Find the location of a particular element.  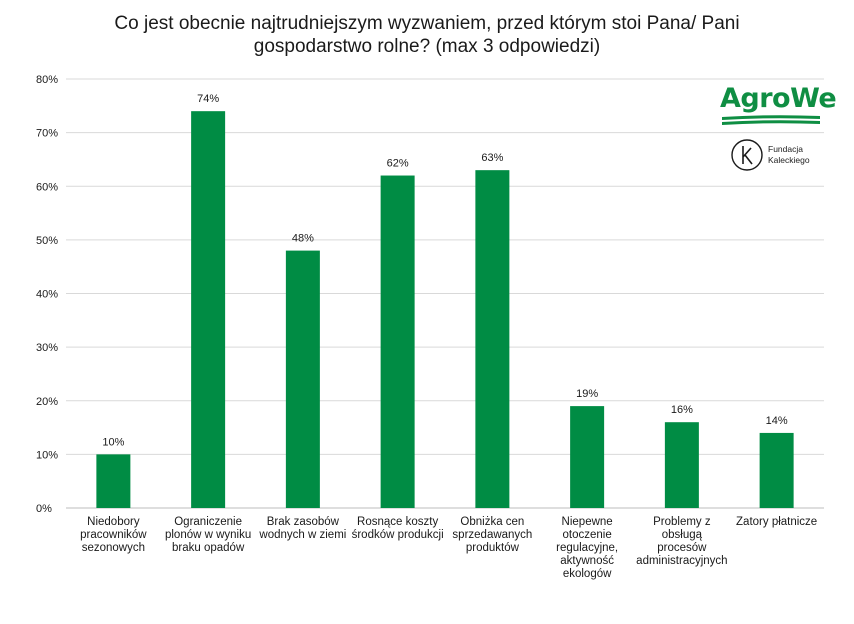

x-tick-label: Brak zasobów wodnych w ziemi is located at coordinates (303, 529).